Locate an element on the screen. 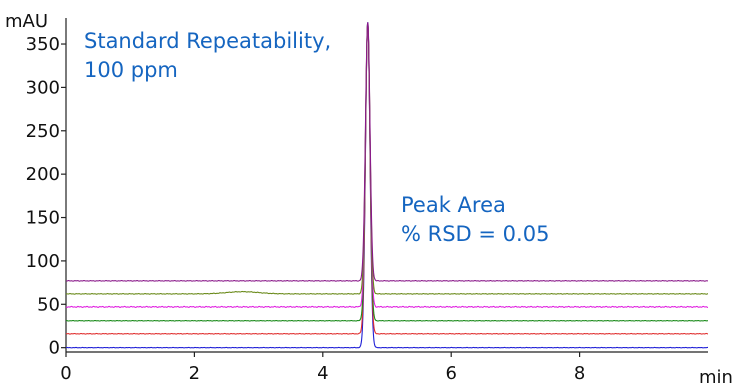 This screenshot has width=739, height=386. x-tick-label: 2 is located at coordinates (194, 373).